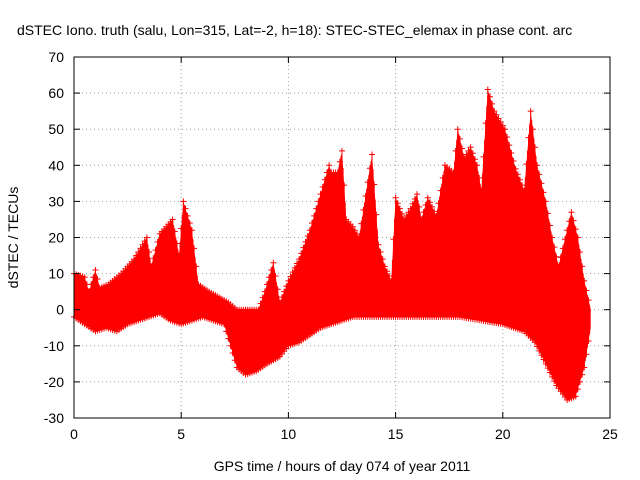 This screenshot has width=640, height=480. What do you see at coordinates (503, 434) in the screenshot?
I see `x-tick-label: 20` at bounding box center [503, 434].